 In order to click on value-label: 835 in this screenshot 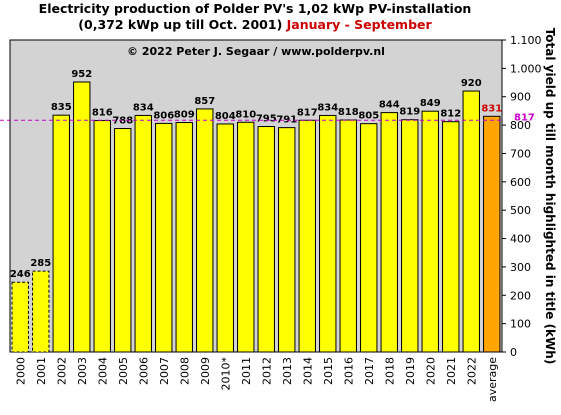, I will do `click(61, 107)`.